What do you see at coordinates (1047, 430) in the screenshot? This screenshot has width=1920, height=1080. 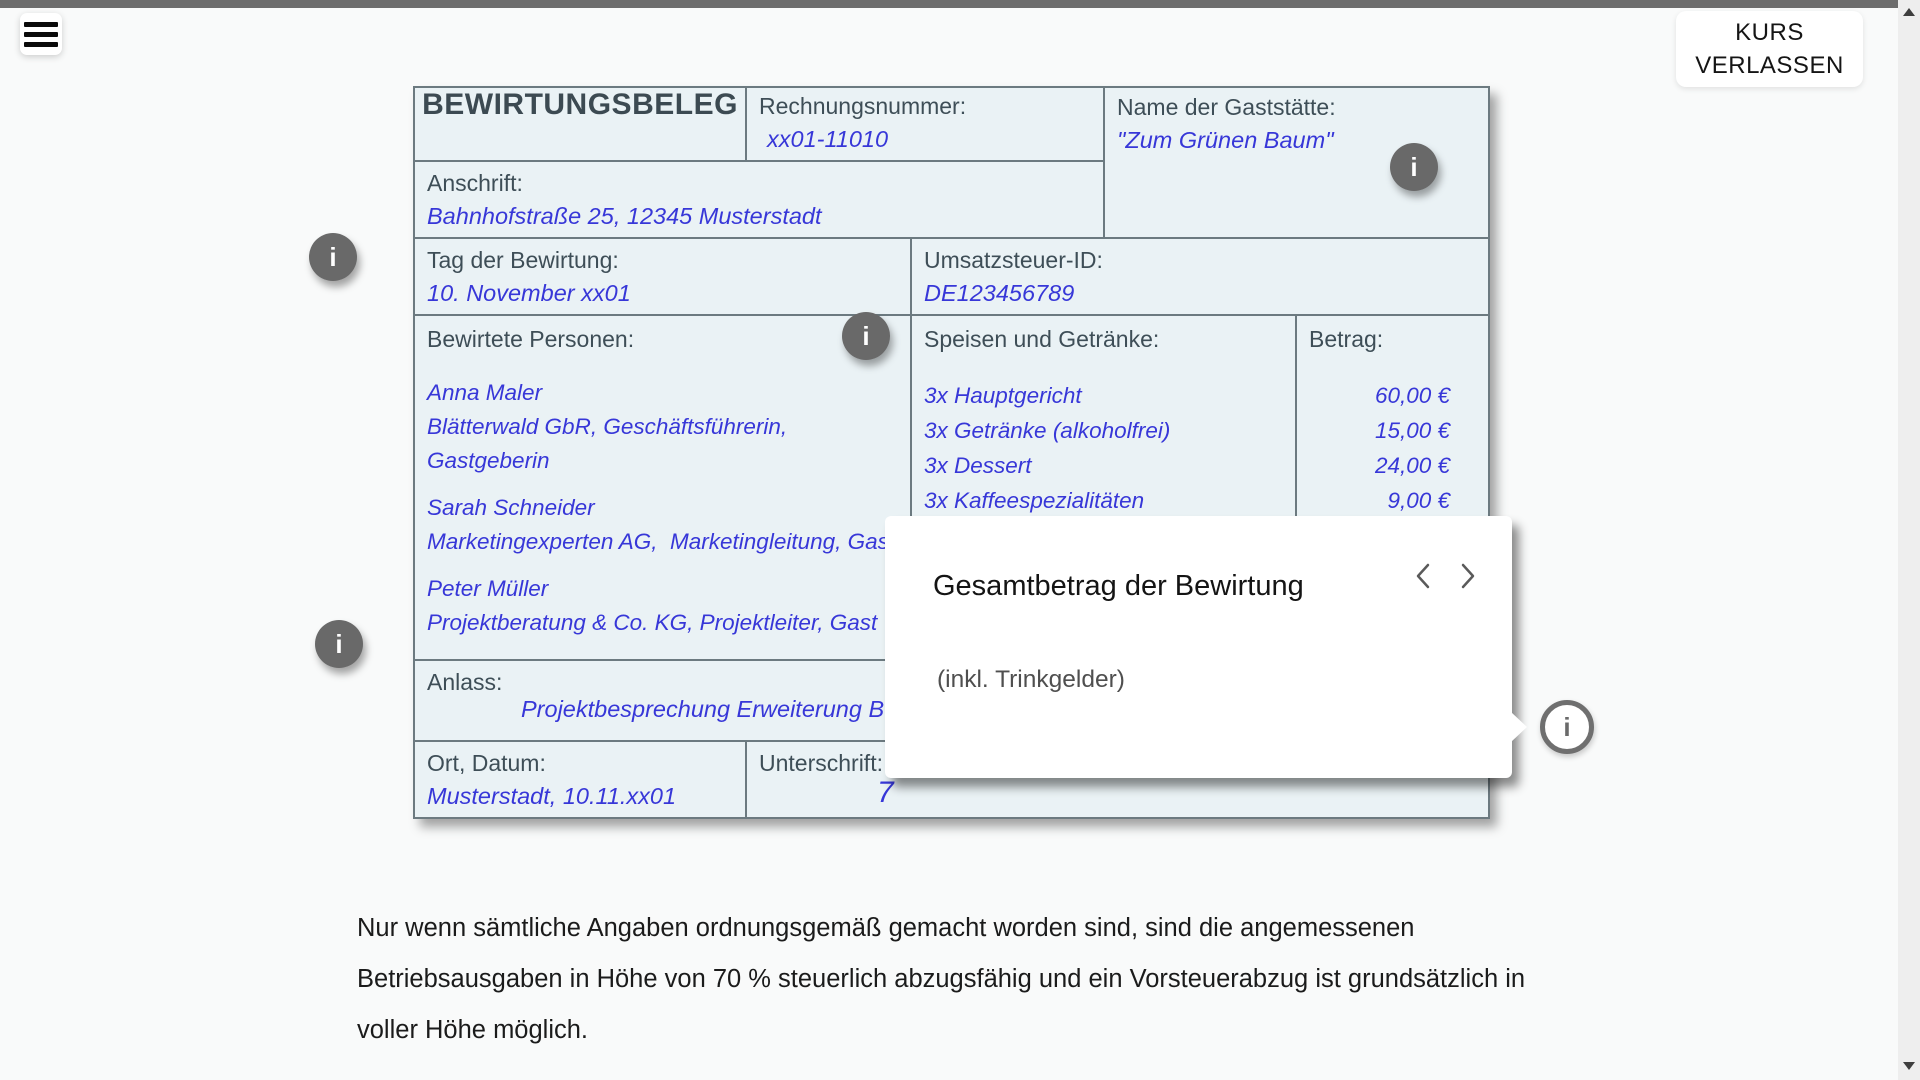 I see `list-item: 3x Getränke (alkoholfrei)` at bounding box center [1047, 430].